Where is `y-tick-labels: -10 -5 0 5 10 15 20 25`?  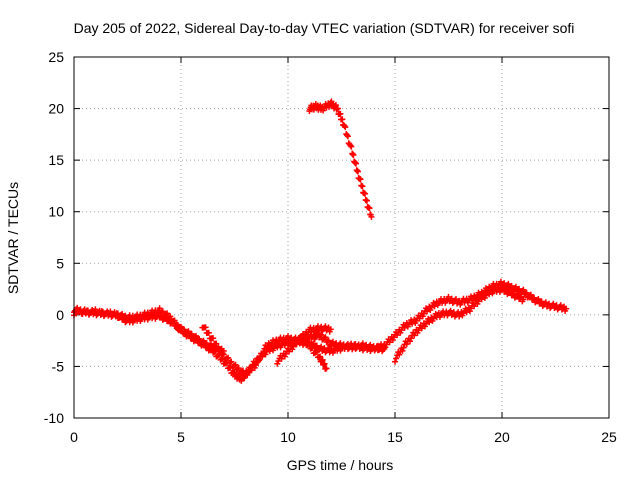
y-tick-labels: -10 -5 0 5 10 15 20 25 is located at coordinates (54, 237).